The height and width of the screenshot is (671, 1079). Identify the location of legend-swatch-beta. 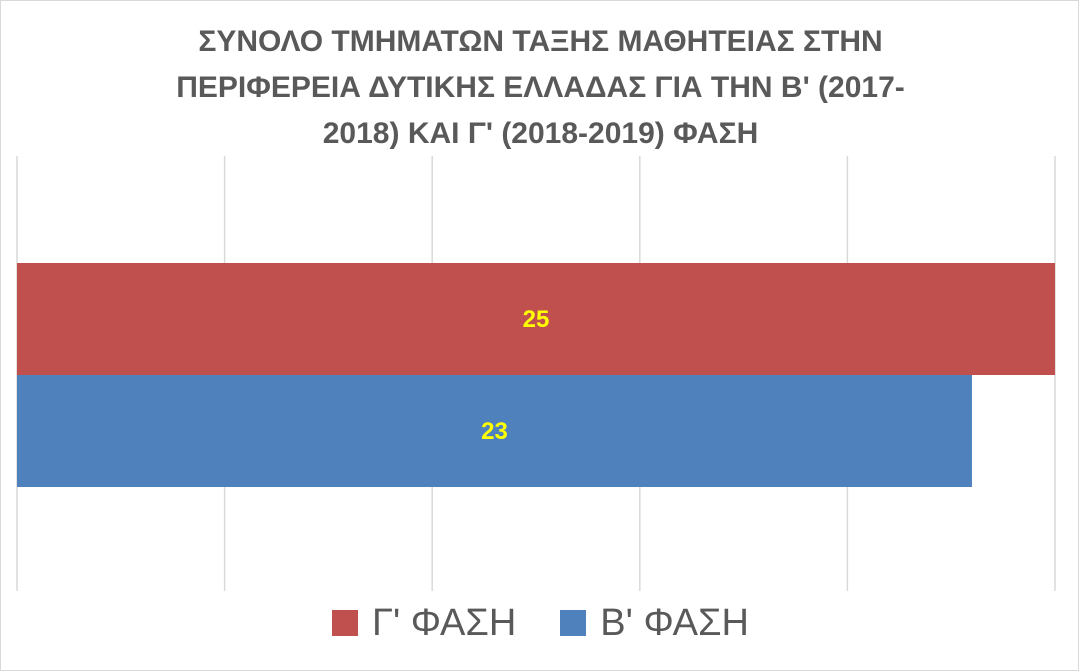
(573, 623).